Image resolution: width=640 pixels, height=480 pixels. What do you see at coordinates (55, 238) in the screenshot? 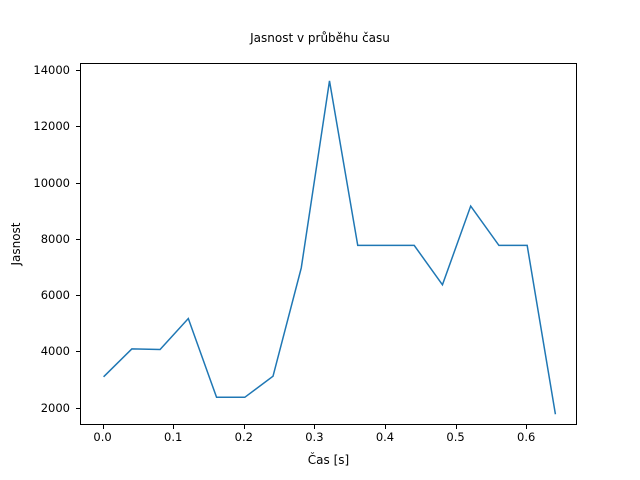
I see `y-tick-label: 8000` at bounding box center [55, 238].